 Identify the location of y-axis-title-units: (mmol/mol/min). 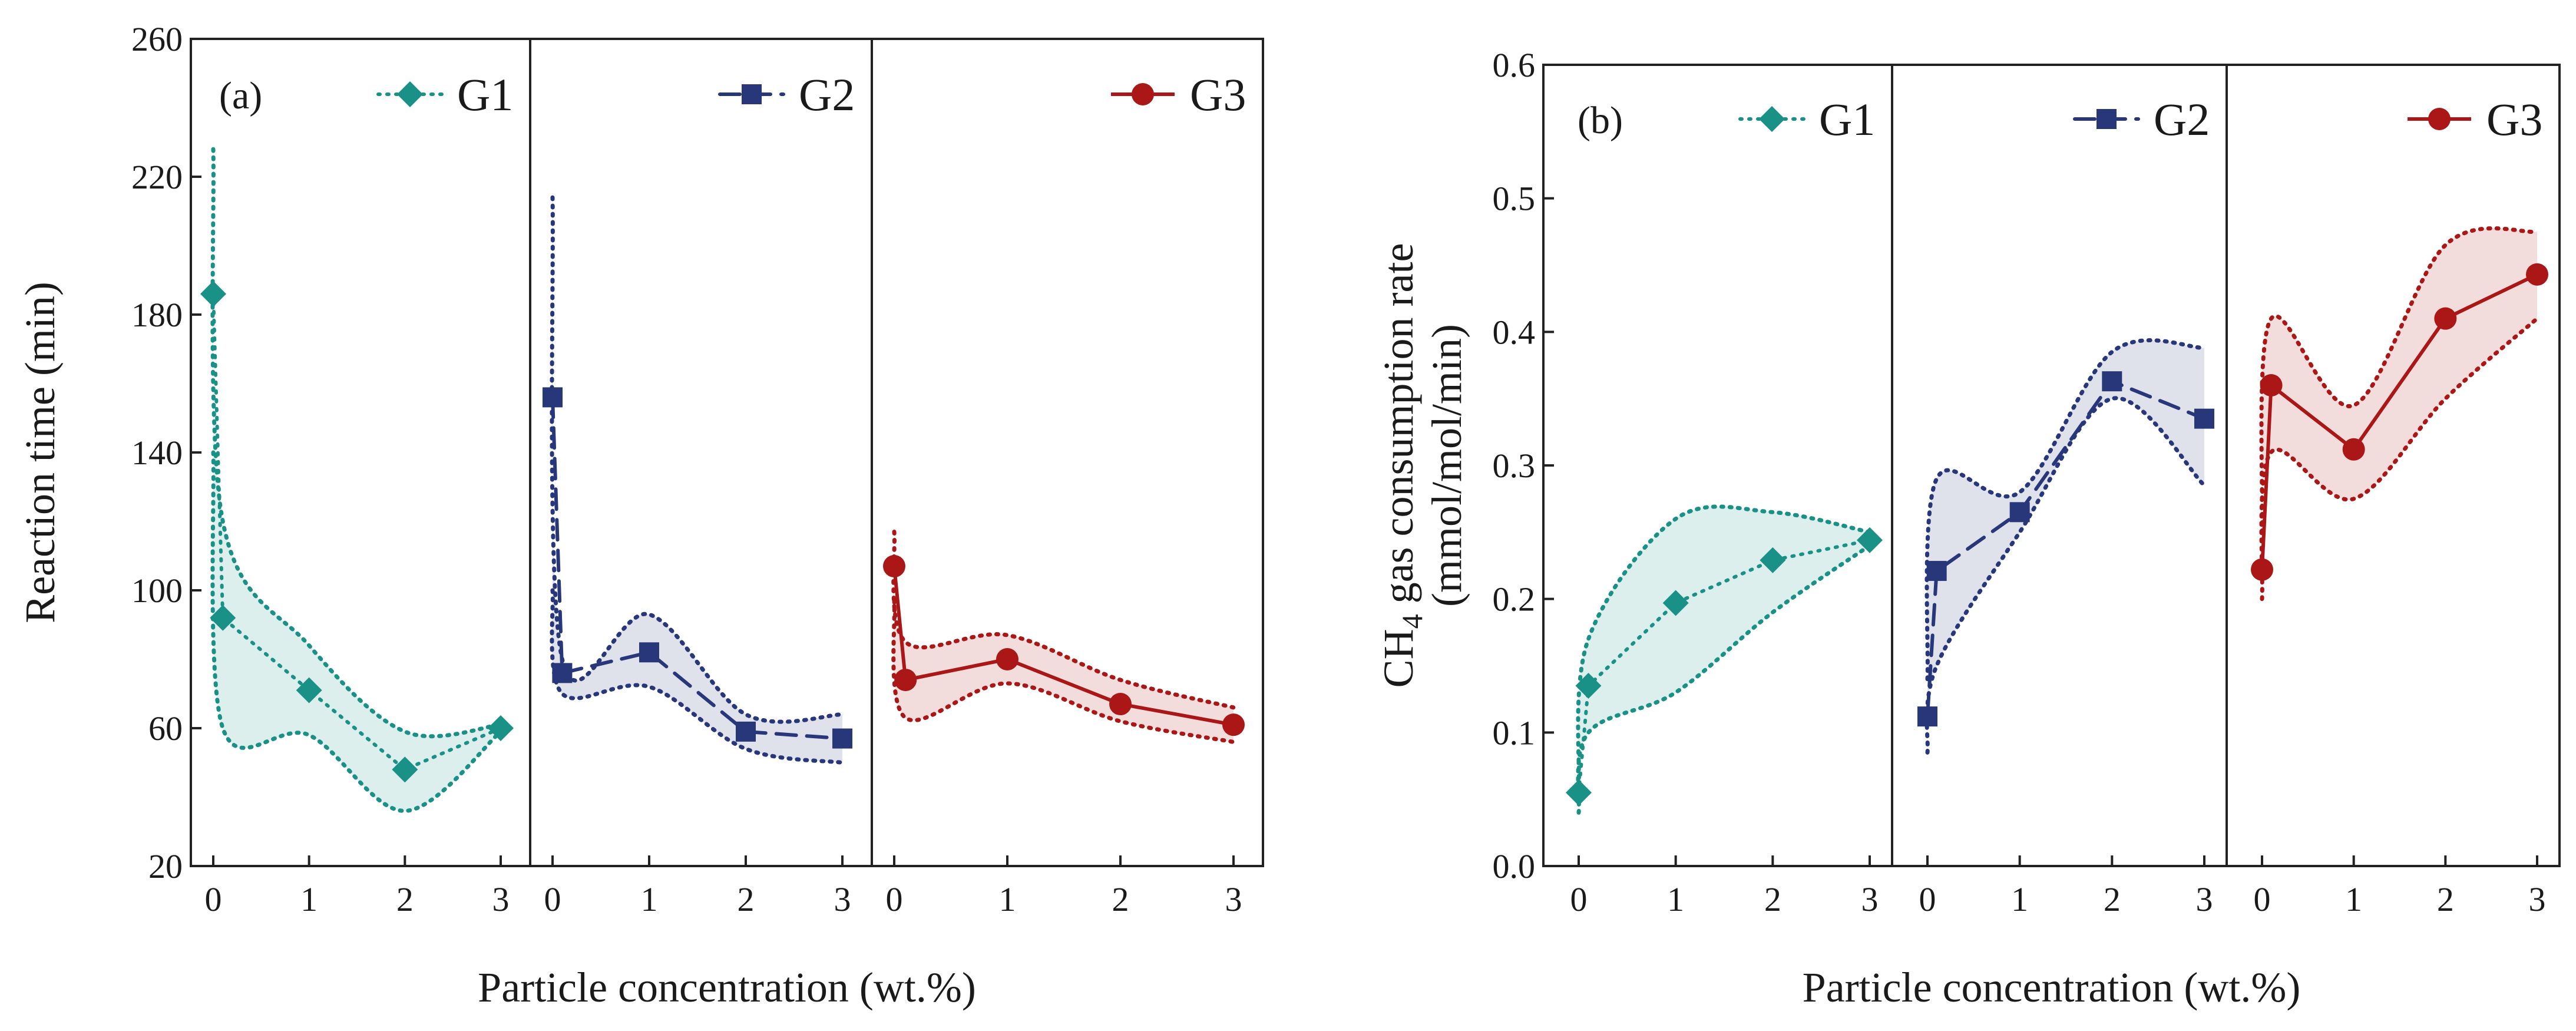
(1446, 466).